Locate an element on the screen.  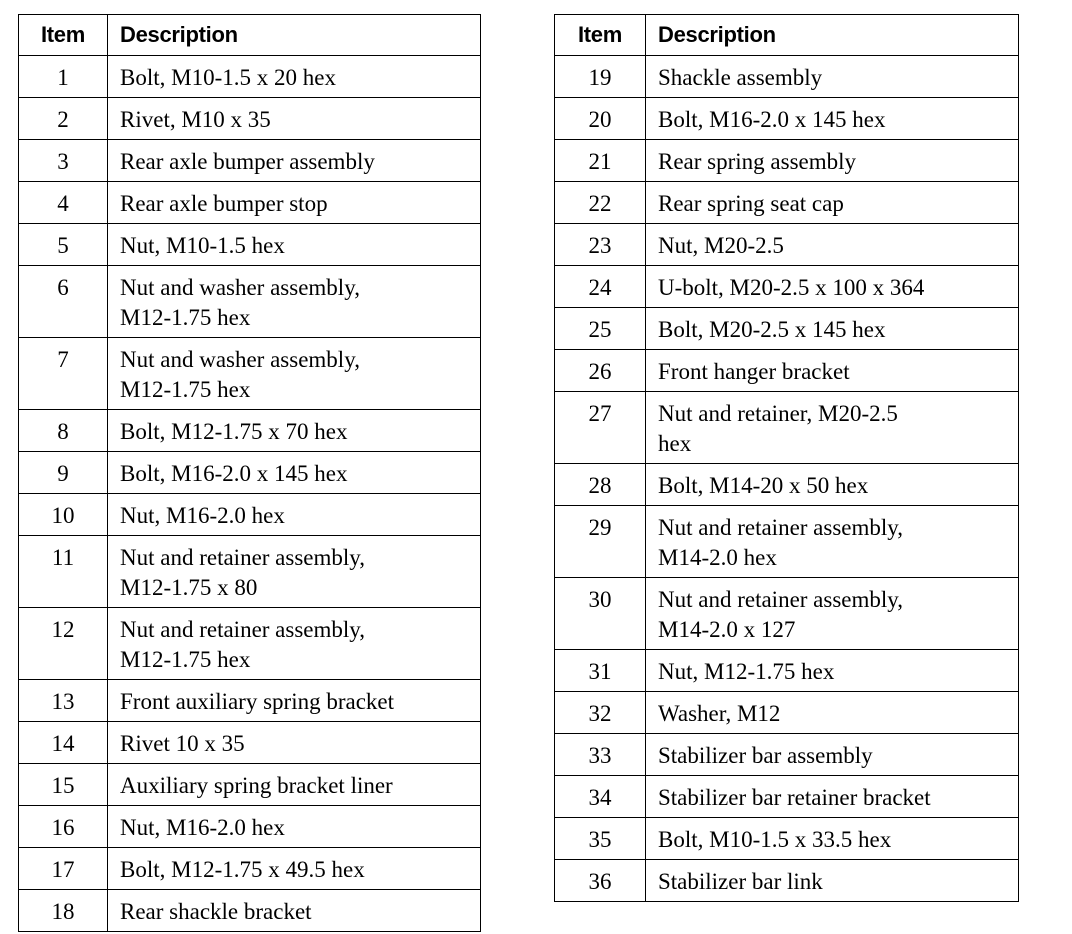
item-number: 34 is located at coordinates (600, 796).